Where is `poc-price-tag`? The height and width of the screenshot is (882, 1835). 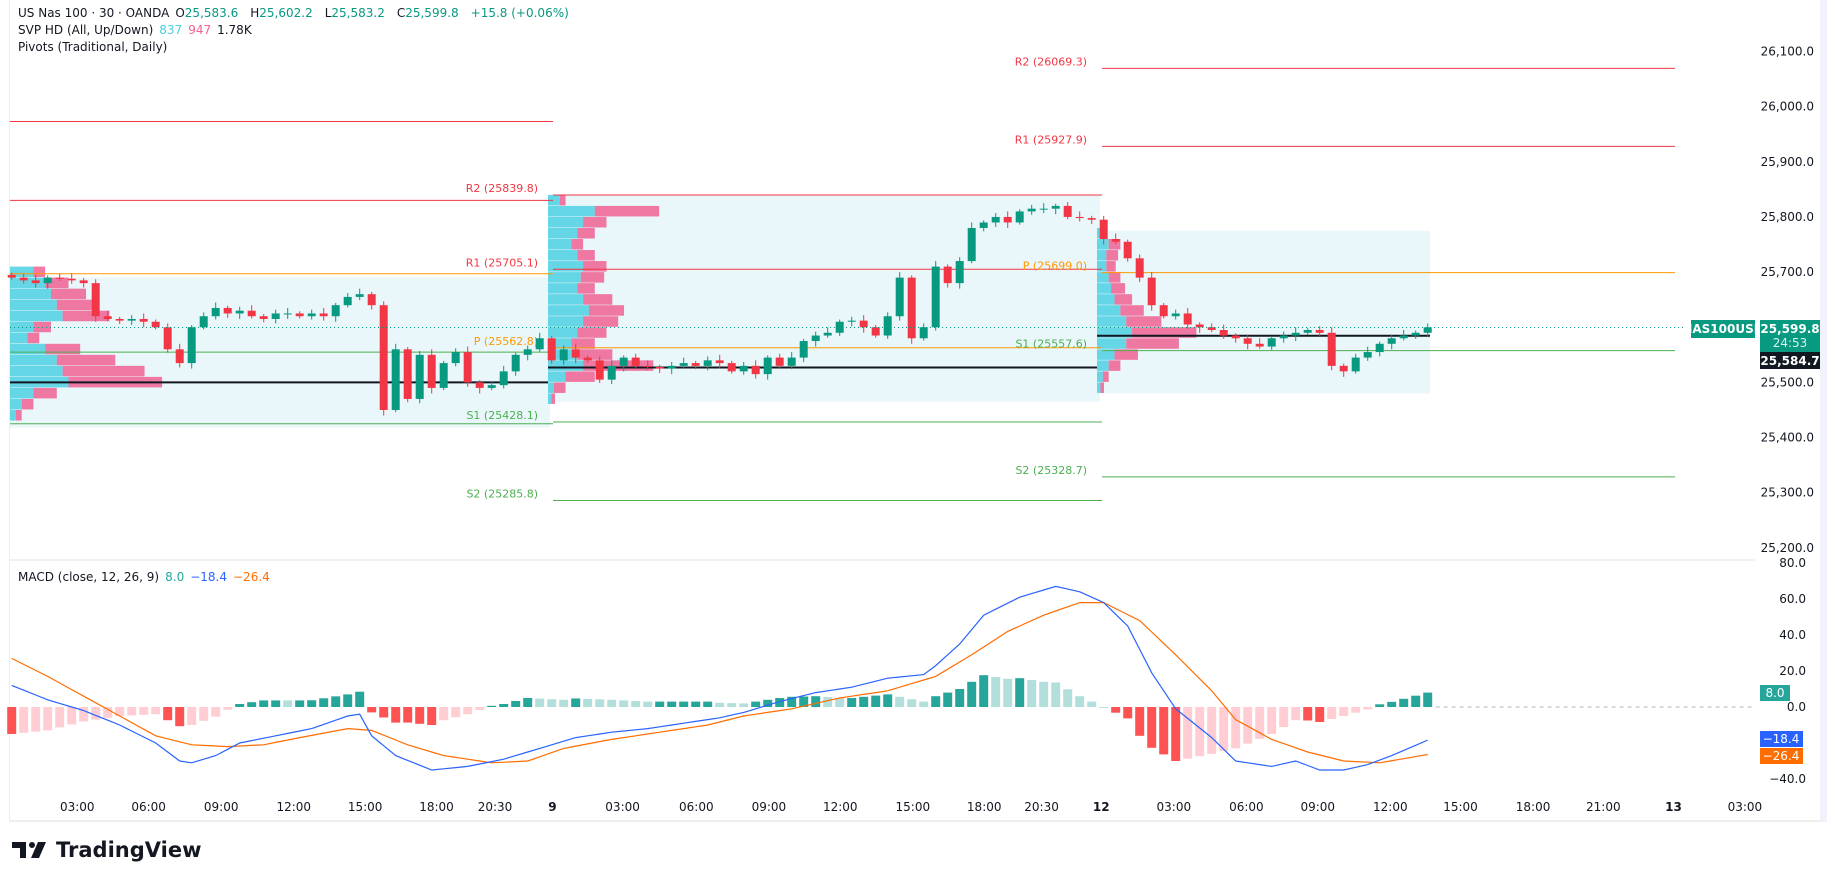 poc-price-tag is located at coordinates (1790, 360).